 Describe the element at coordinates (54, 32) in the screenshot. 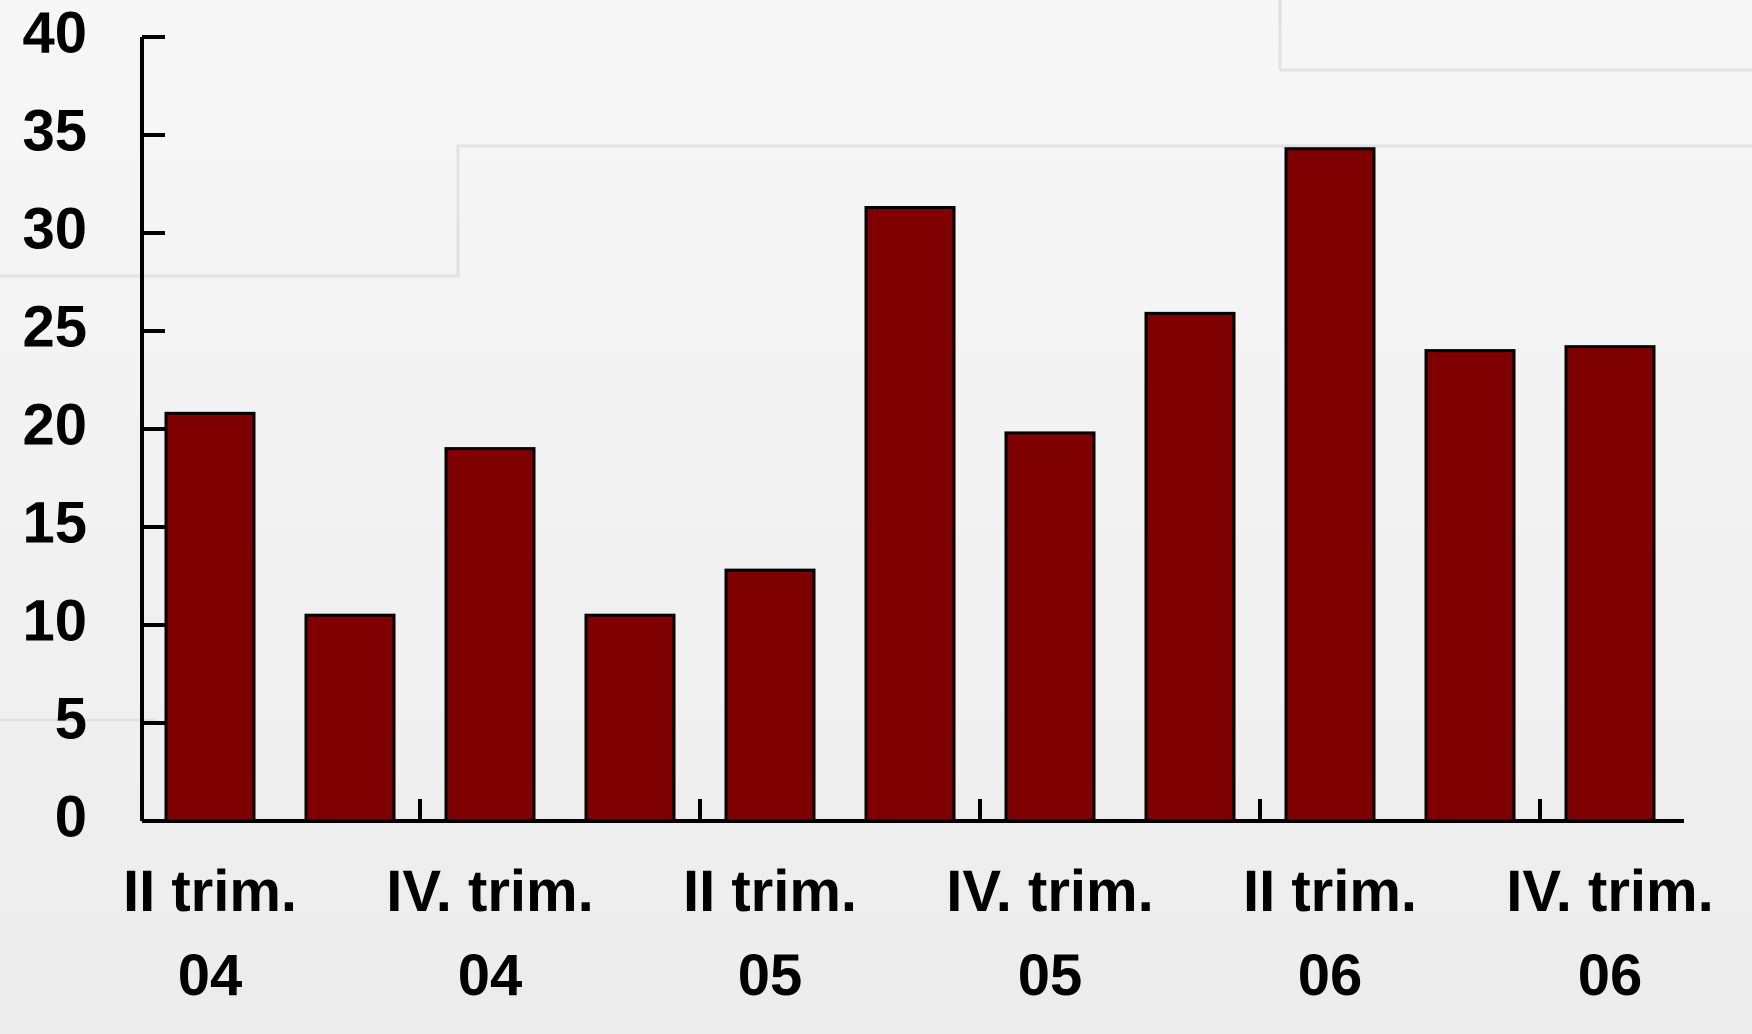

I see `y-tick-label: 40` at that location.